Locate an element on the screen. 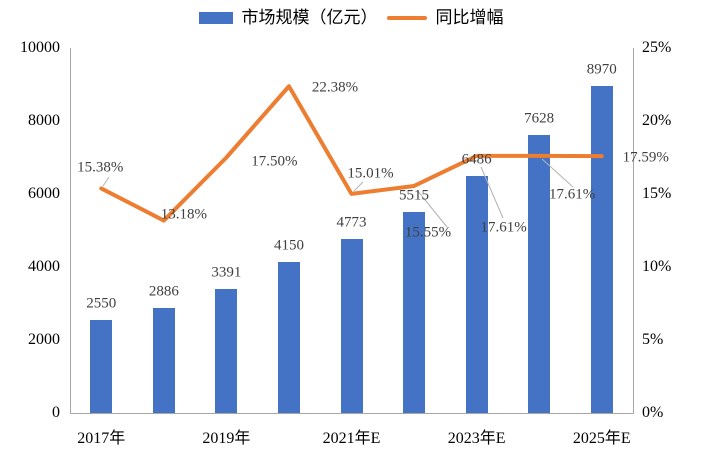  right-axis-tick-label: 20% is located at coordinates (657, 120).